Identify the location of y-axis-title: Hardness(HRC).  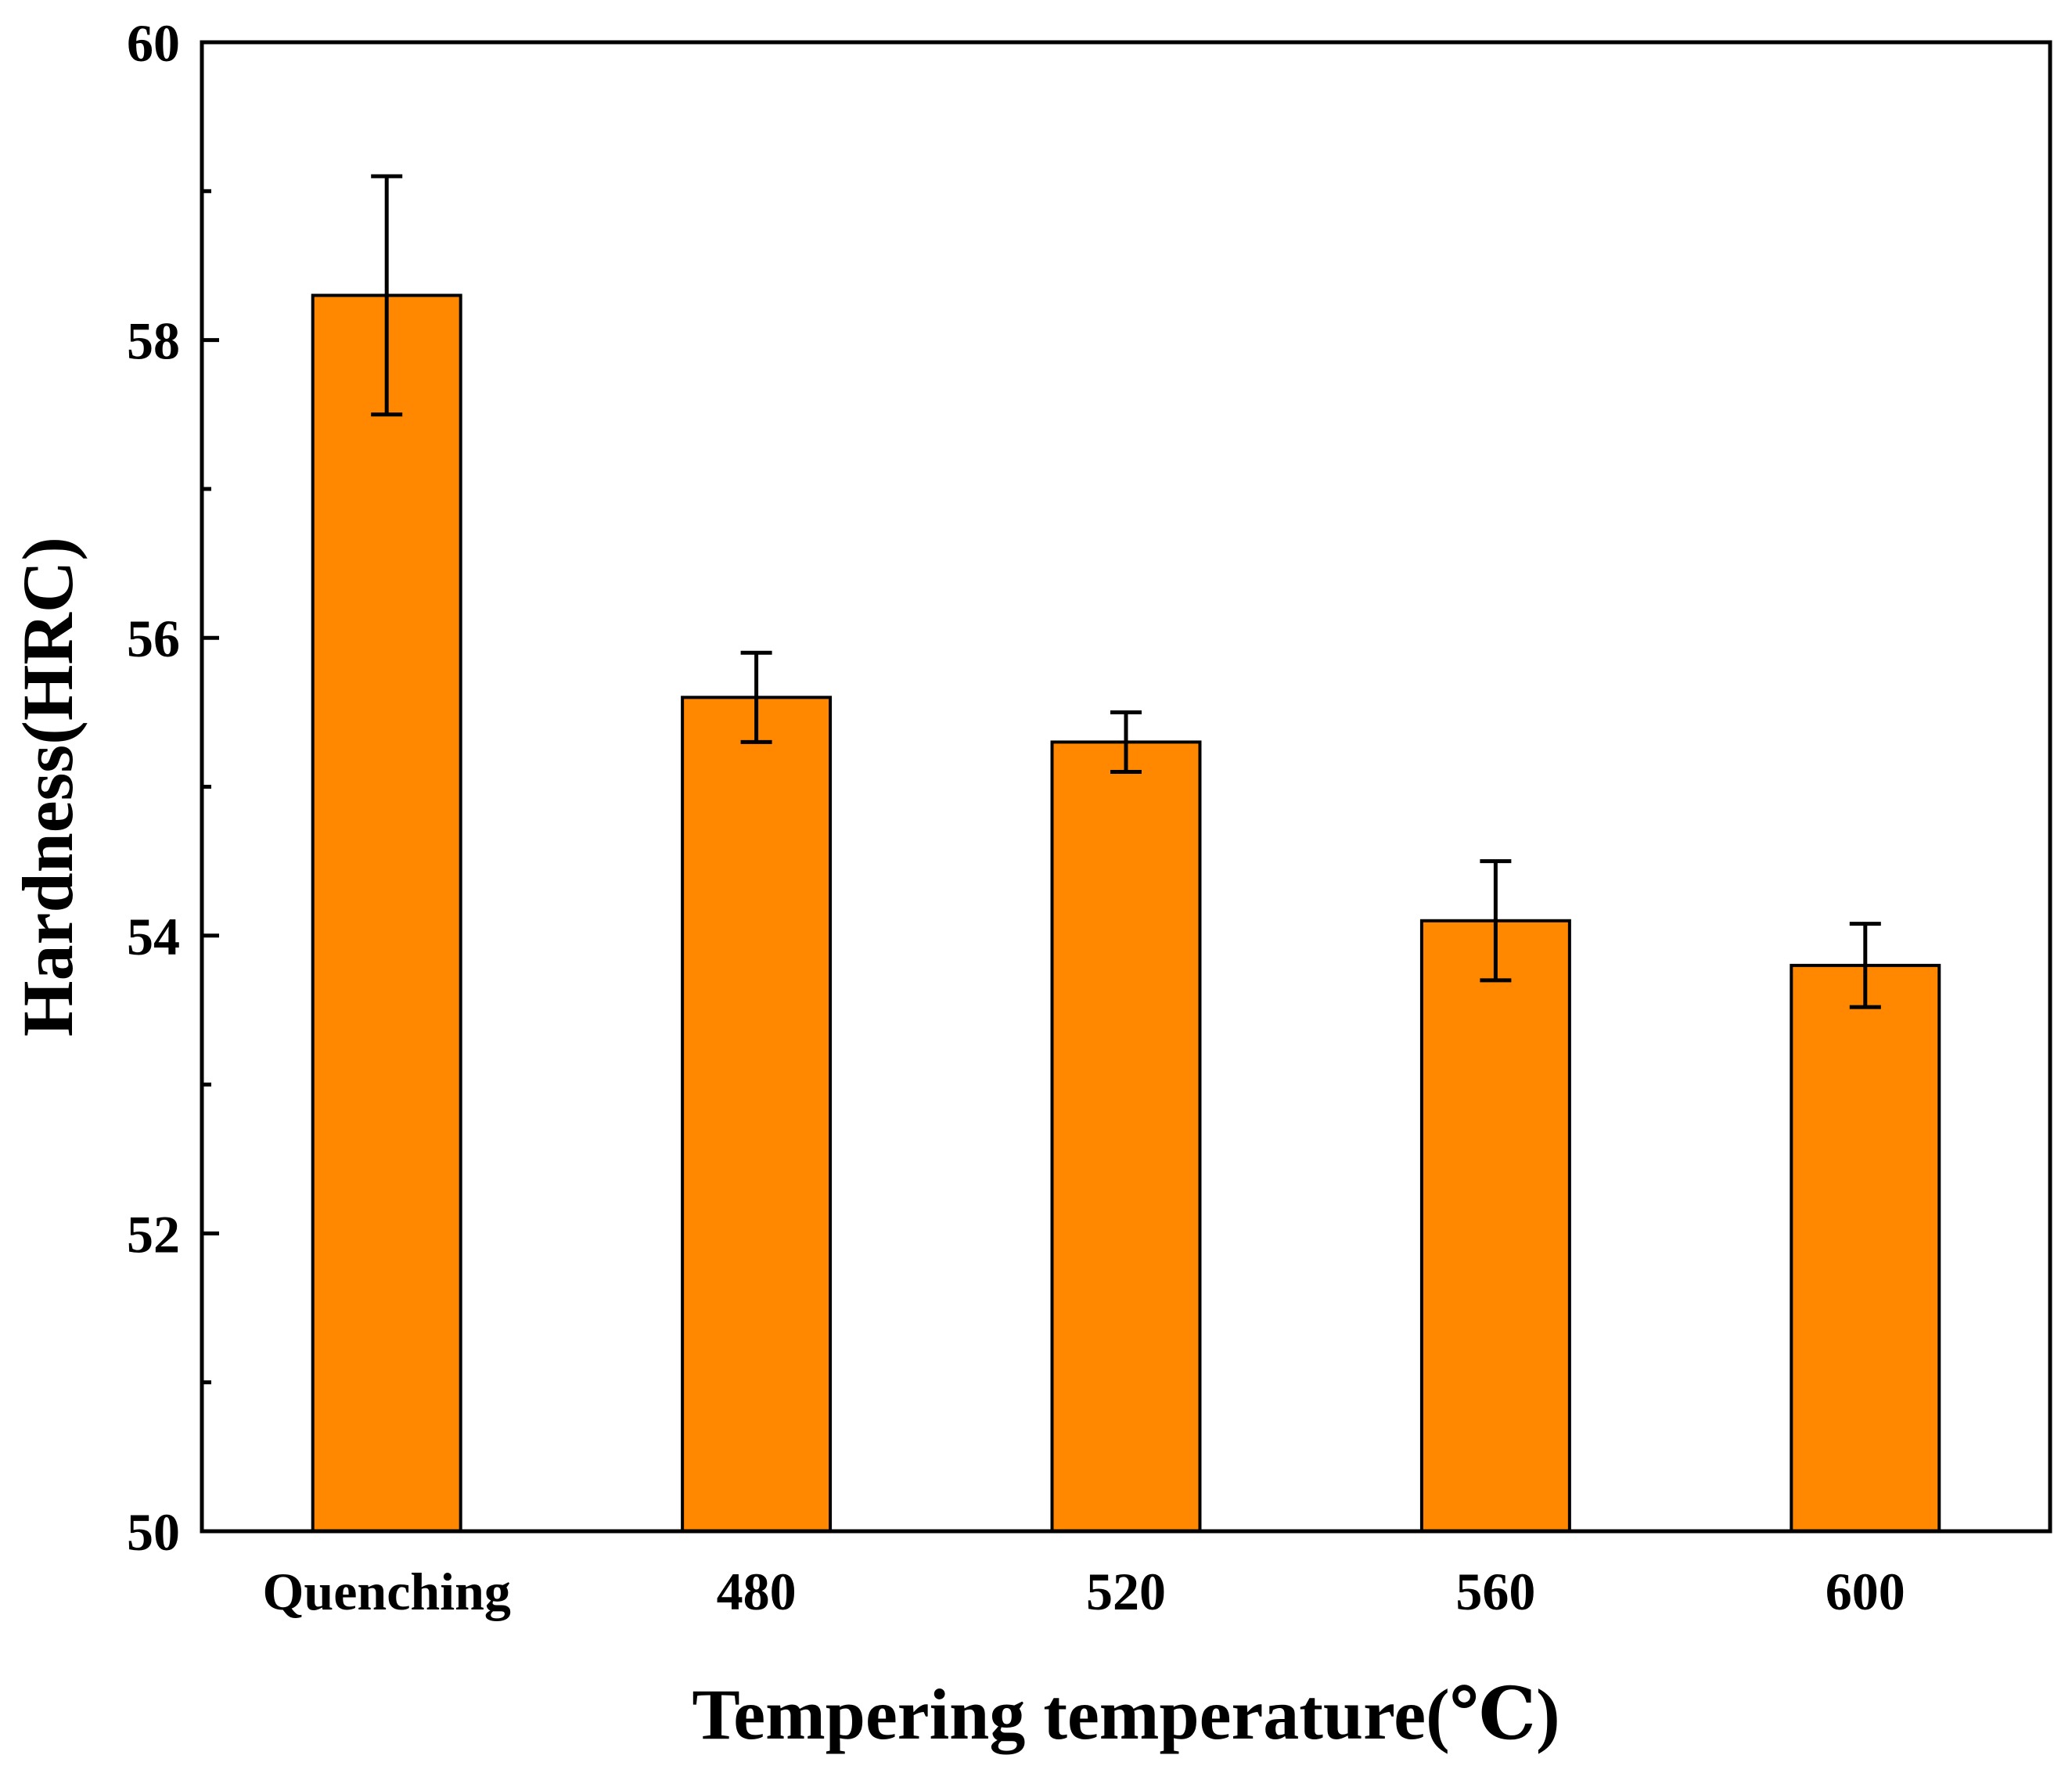
(48, 787).